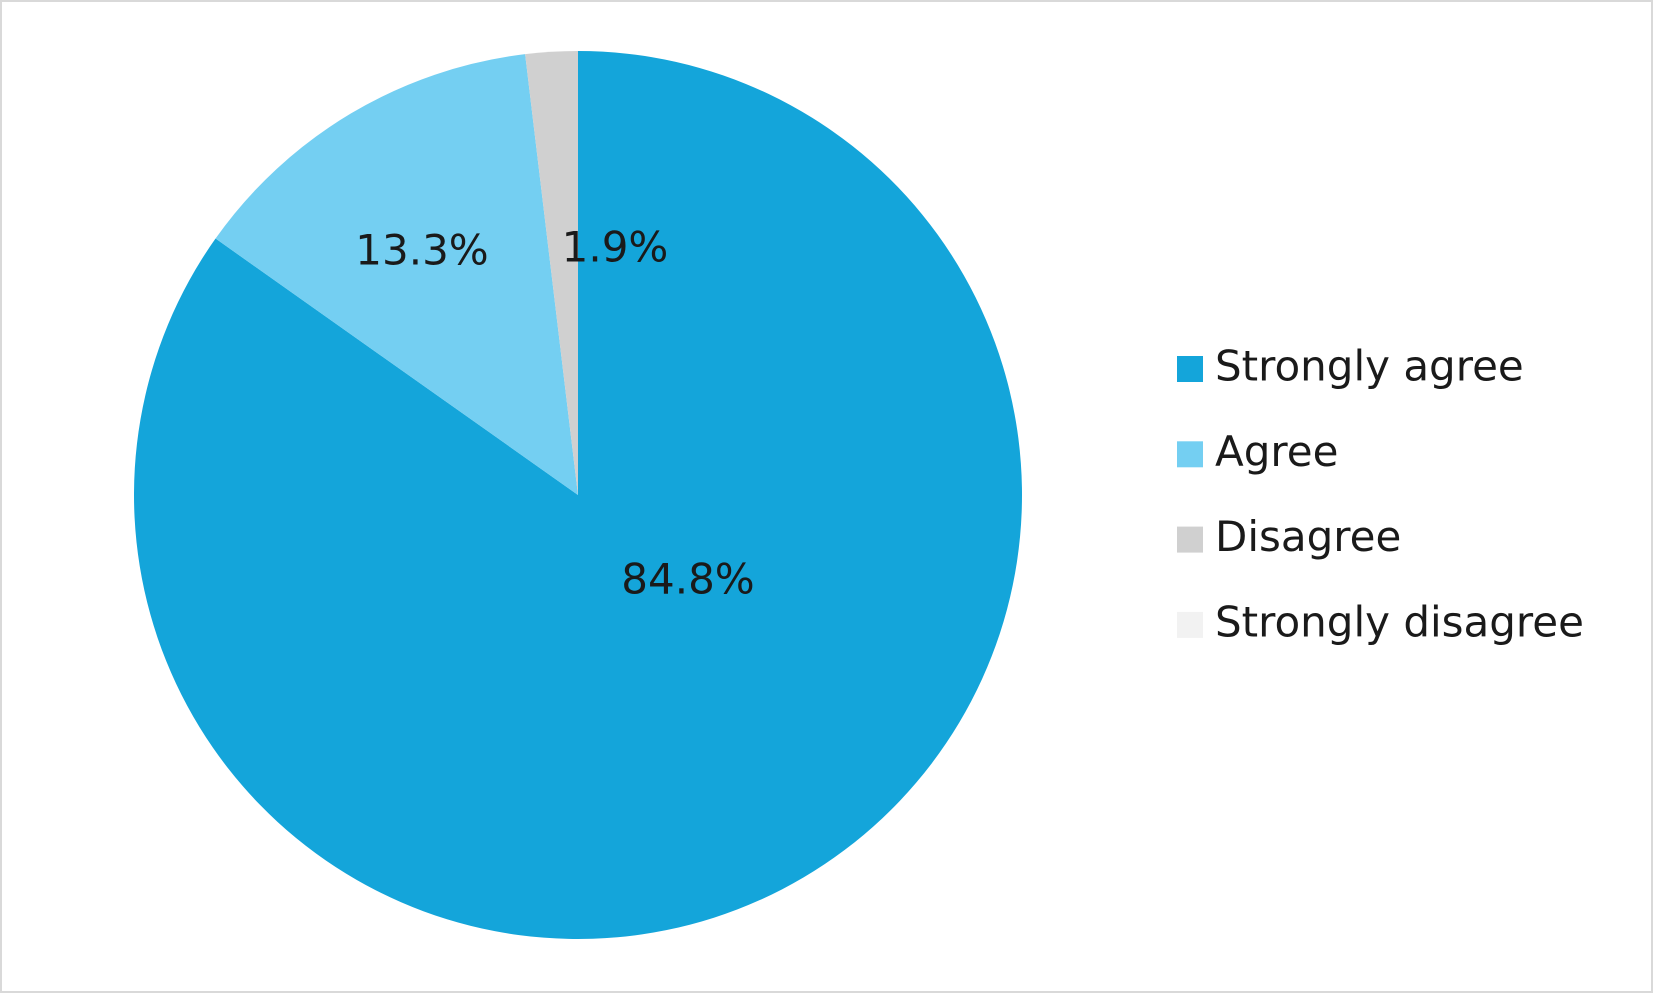  I want to click on legend-label: Strongly disagree, so click(1399, 621).